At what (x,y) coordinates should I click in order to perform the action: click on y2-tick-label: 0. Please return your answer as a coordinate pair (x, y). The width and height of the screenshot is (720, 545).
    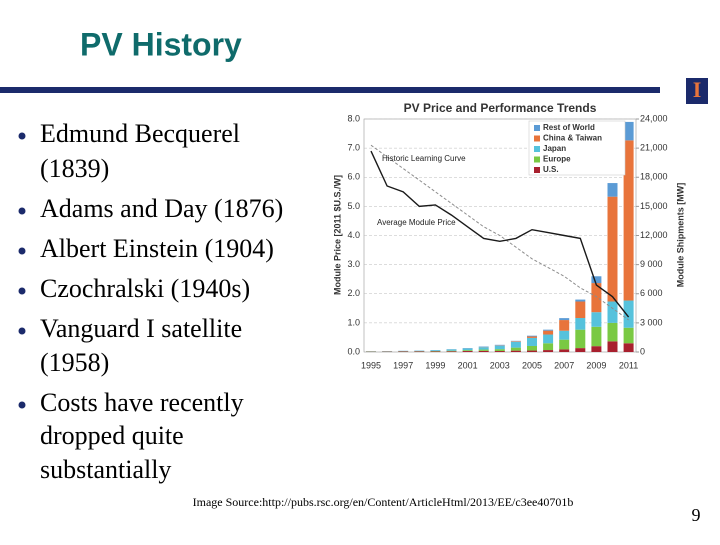
    Looking at the image, I should click on (642, 351).